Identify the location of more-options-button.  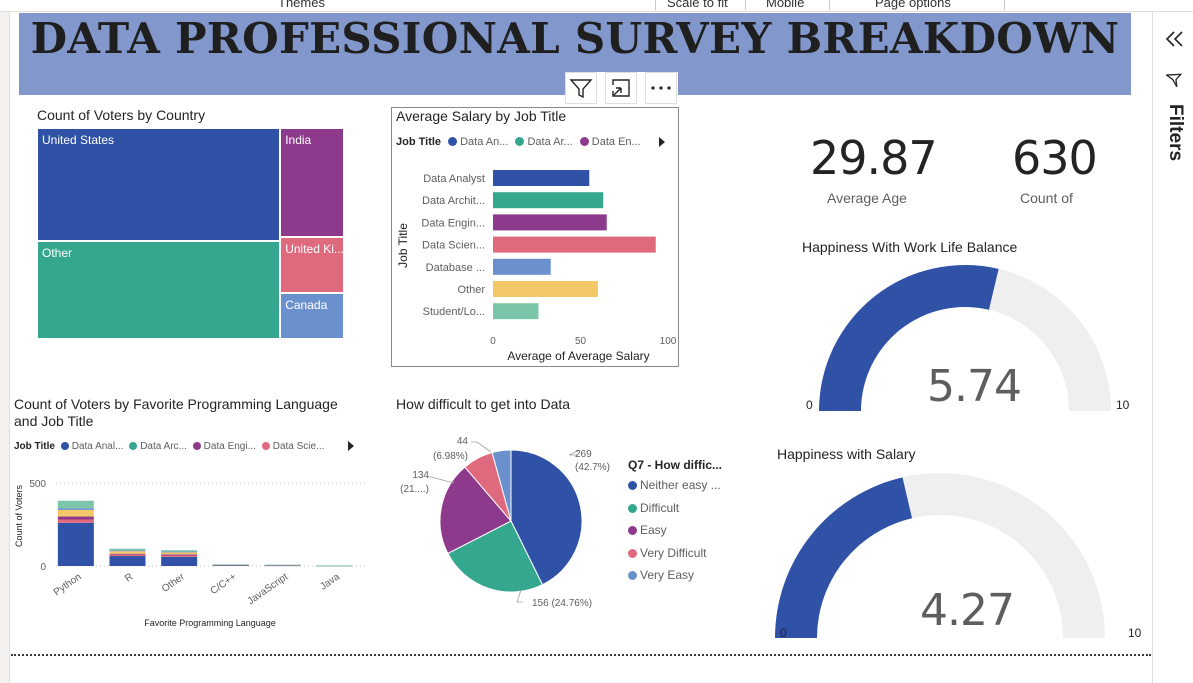
(661, 88).